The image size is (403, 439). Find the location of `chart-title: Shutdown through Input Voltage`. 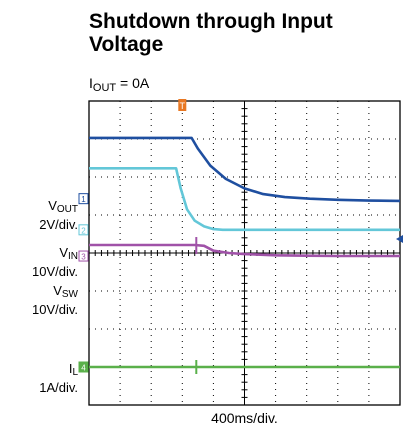

chart-title: Shutdown through Input Voltage is located at coordinates (211, 33).